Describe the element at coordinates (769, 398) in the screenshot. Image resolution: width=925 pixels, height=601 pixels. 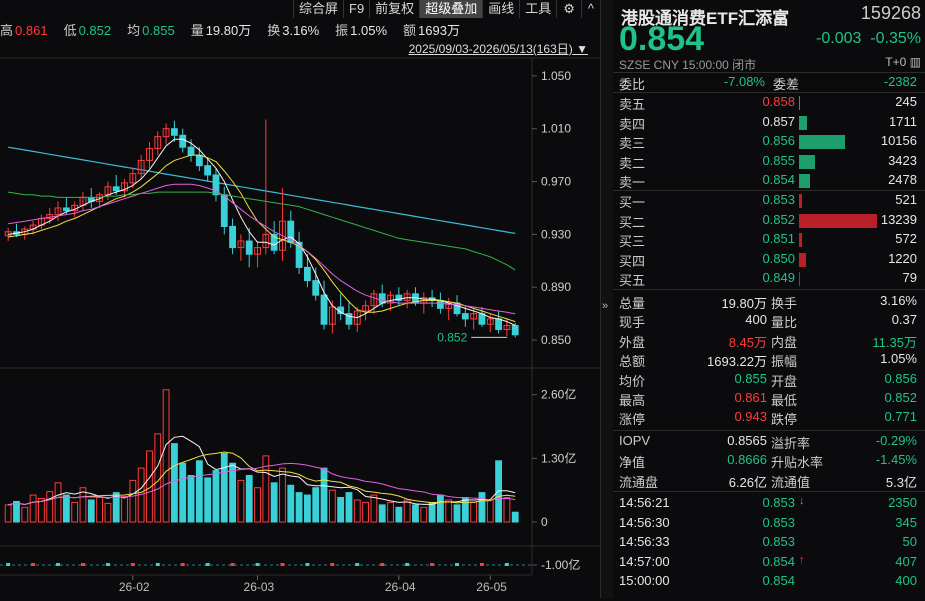
I see `stat-row: 最高 0.861 最低 0.852` at that location.